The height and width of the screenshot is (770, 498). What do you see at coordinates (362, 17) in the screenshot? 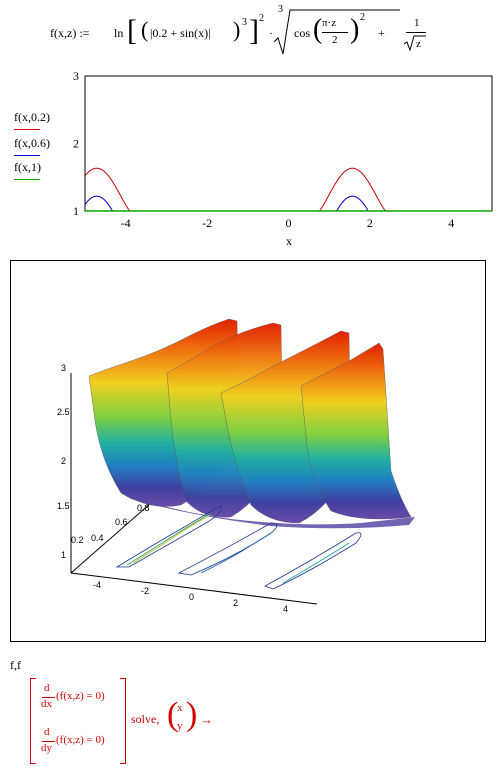
I see `cos-exponent: 2` at bounding box center [362, 17].